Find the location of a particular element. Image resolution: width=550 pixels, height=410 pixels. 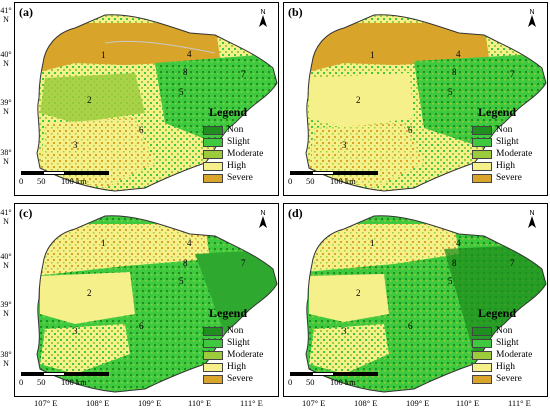

x-label: 108° E is located at coordinates (98, 403).